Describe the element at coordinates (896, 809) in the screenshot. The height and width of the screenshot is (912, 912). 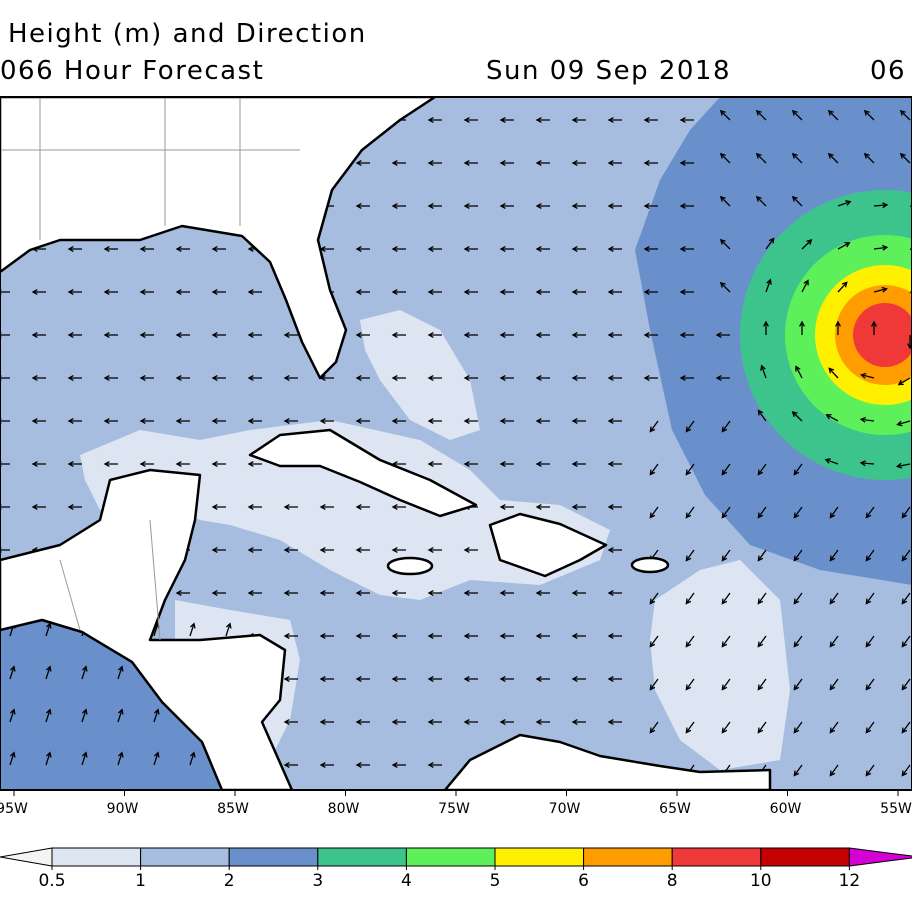
I see `lon-label: 55W` at that location.